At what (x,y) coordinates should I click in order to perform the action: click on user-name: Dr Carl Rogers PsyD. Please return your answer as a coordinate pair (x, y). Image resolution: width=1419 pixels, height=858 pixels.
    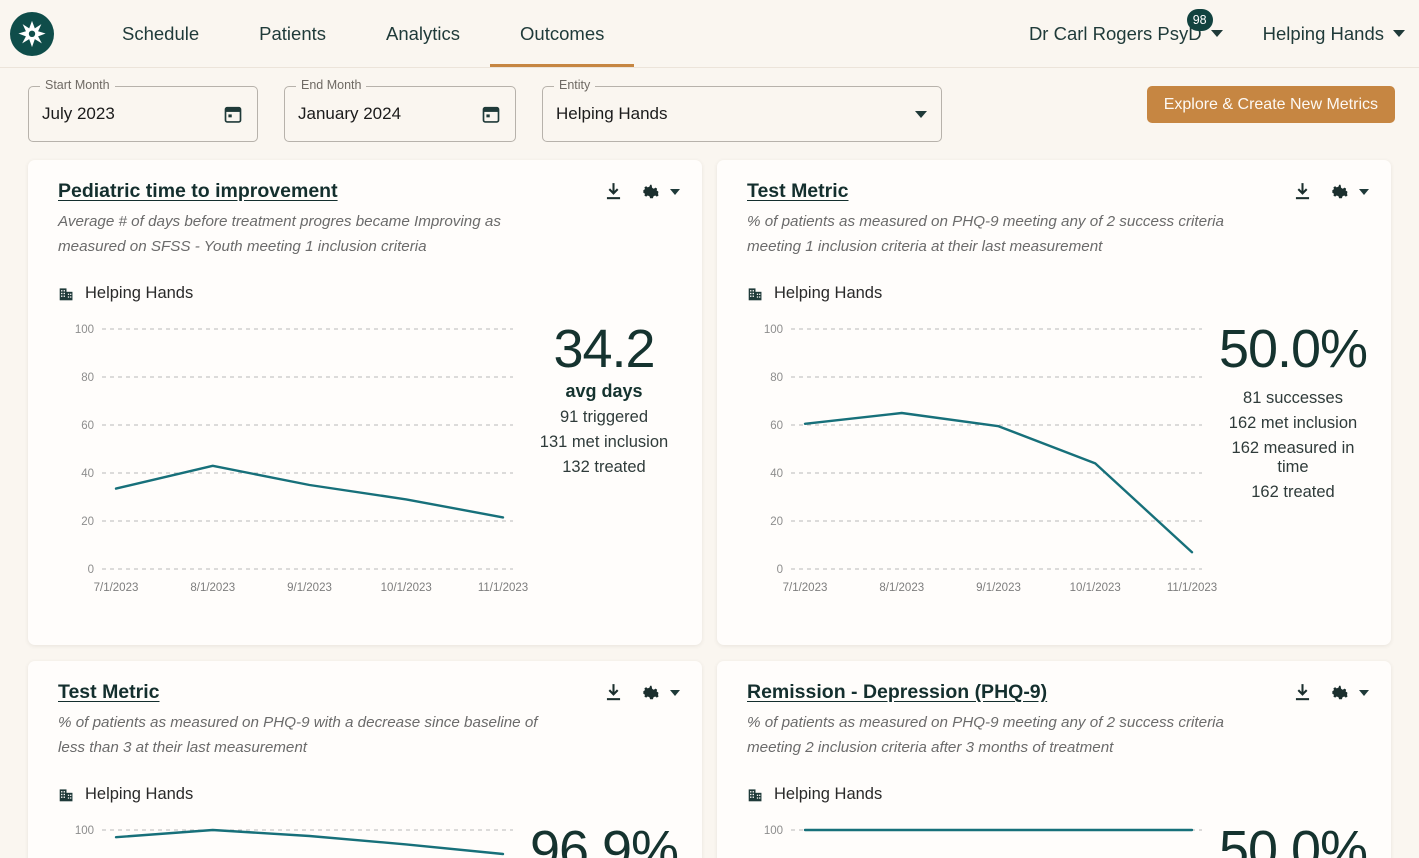
    Looking at the image, I should click on (1115, 33).